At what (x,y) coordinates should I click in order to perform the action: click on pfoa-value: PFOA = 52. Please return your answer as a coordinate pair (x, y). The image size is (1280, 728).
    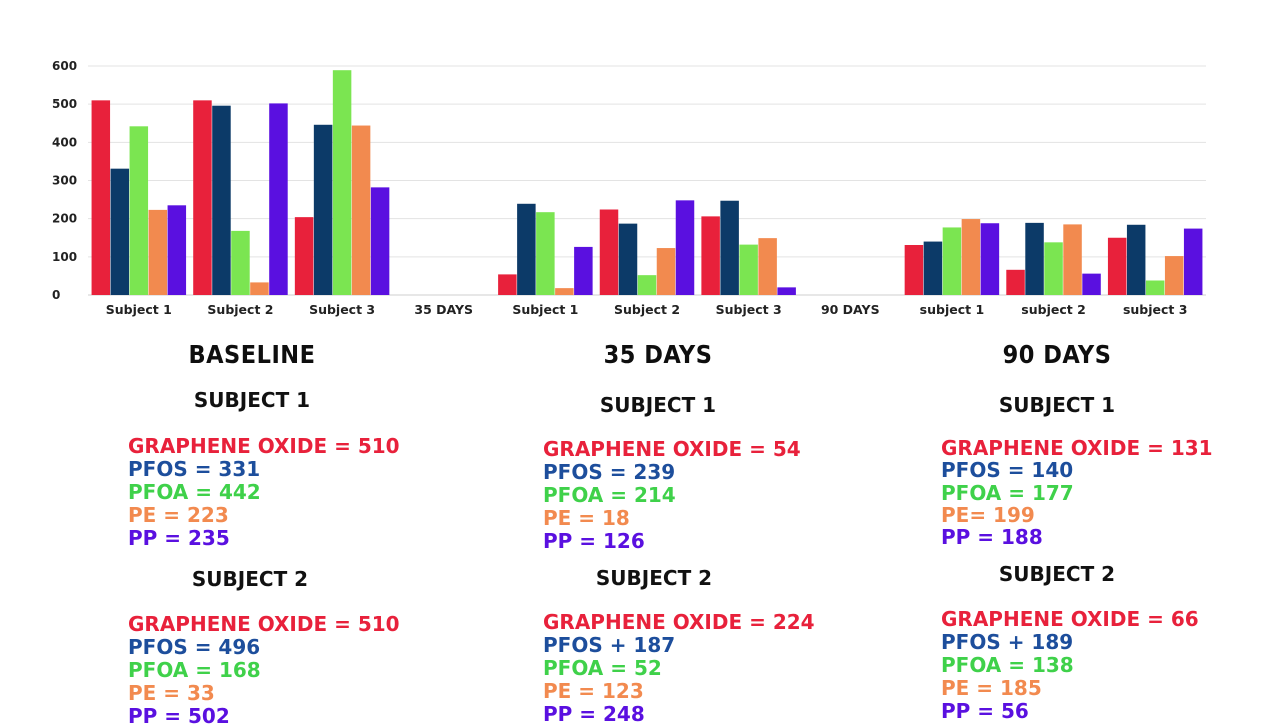
    Looking at the image, I should click on (602, 668).